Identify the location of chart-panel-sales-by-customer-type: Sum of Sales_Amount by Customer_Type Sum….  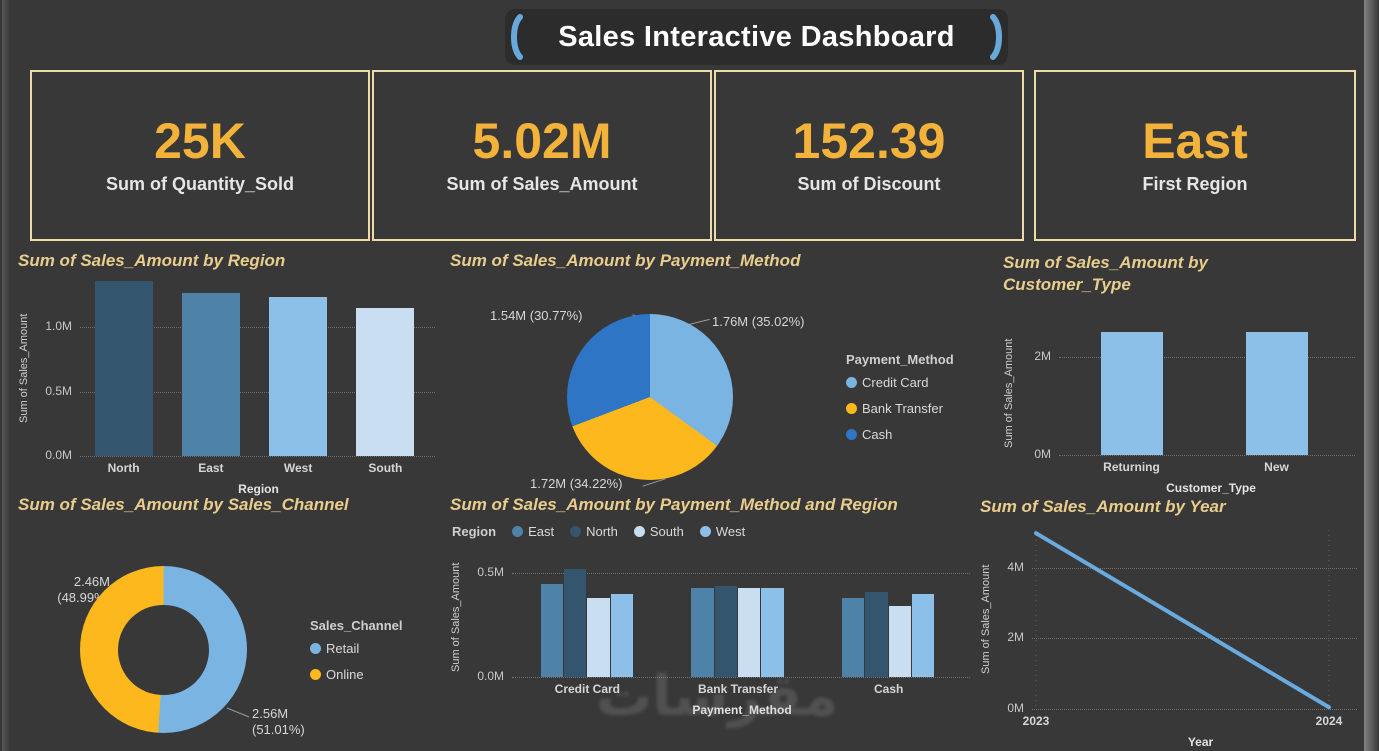
(1183, 374).